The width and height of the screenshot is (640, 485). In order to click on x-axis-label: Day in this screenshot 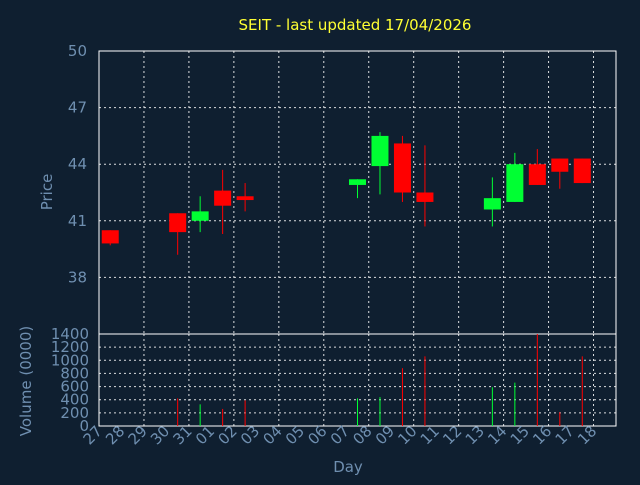, I will do `click(348, 467)`.